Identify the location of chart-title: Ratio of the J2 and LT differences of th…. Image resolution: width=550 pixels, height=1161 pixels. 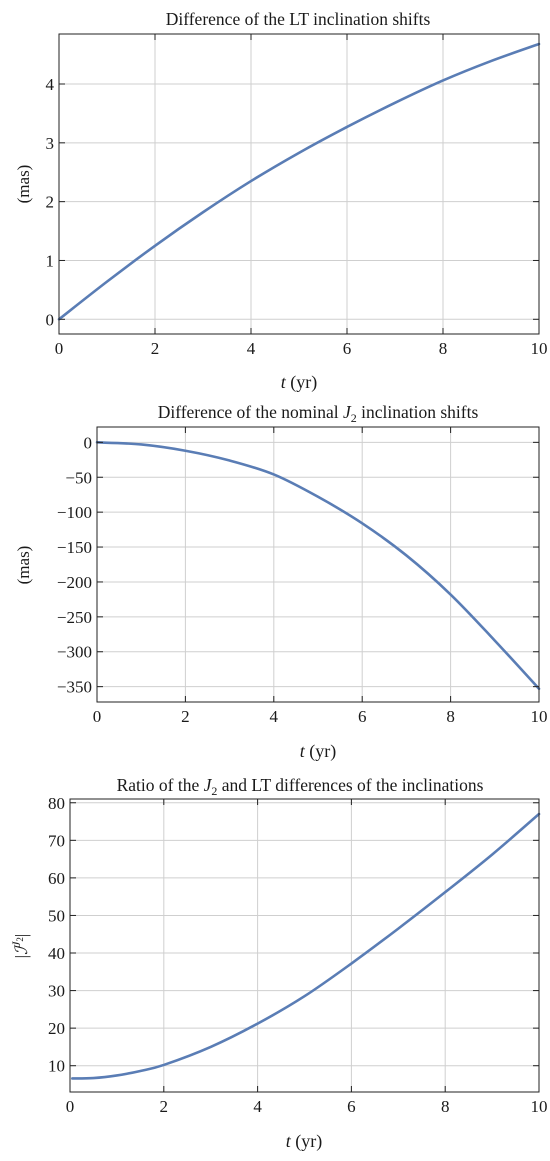
(300, 786).